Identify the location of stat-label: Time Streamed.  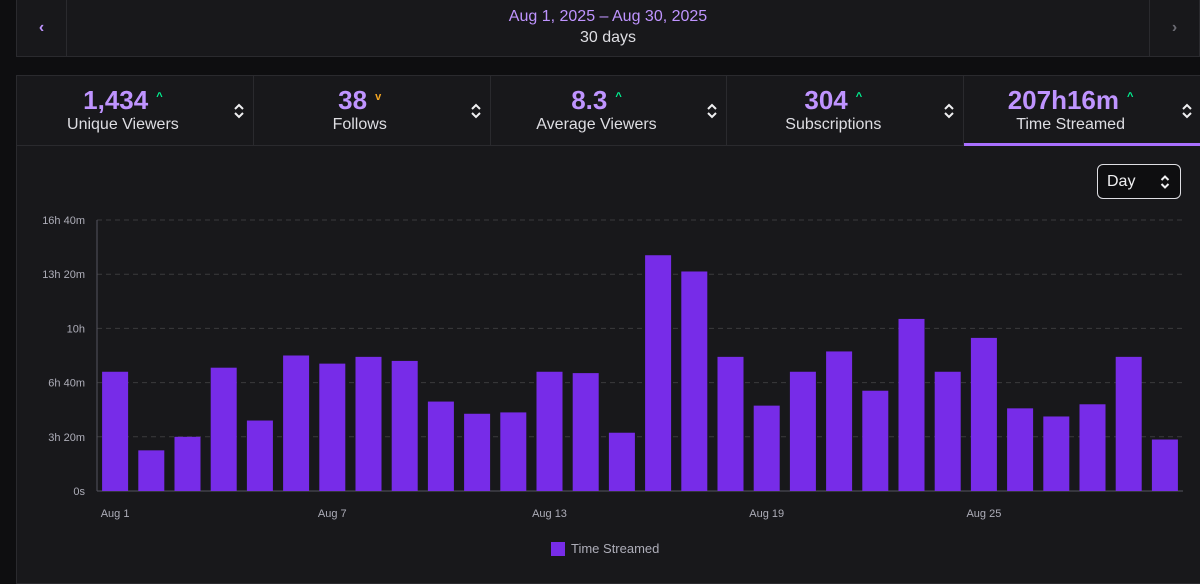
(1070, 124).